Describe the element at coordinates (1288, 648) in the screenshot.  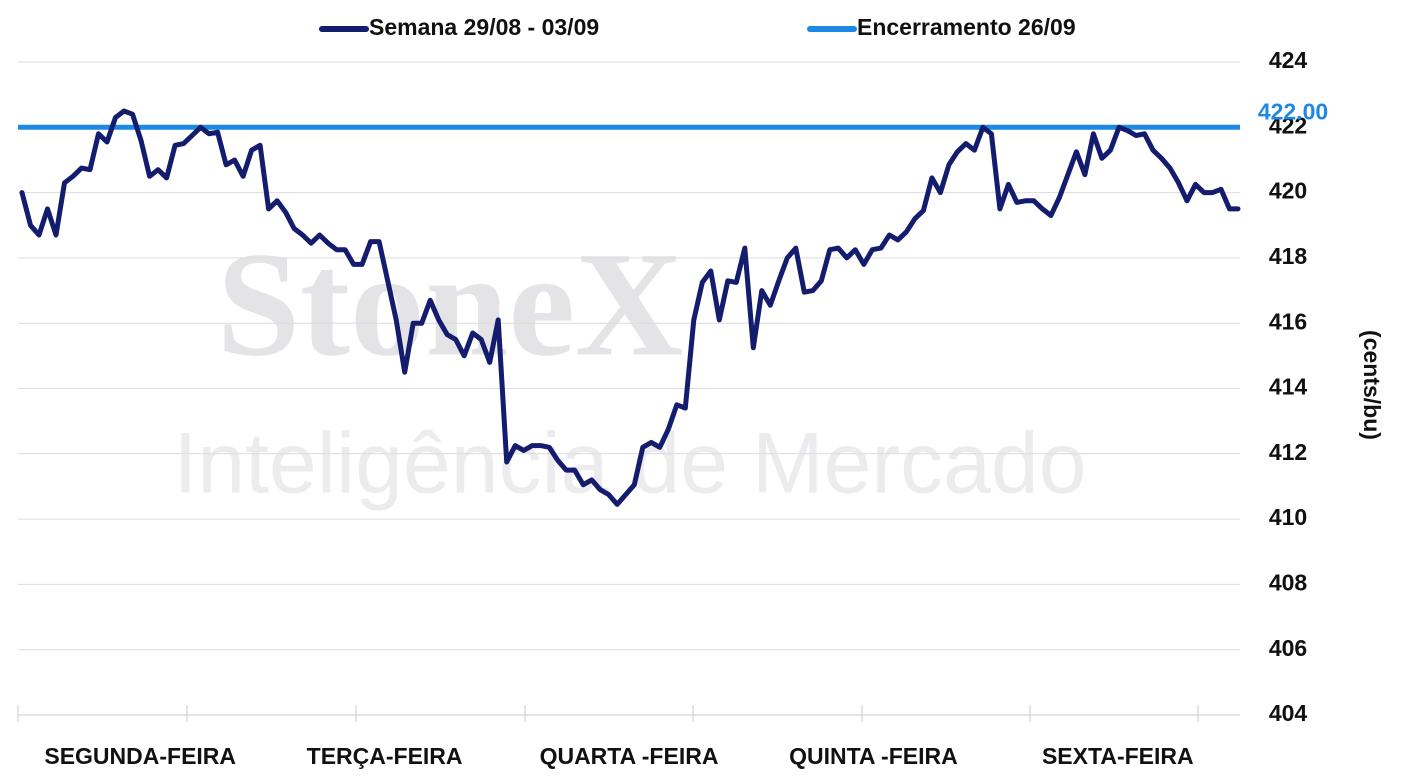
I see `y-tick-label: 406` at that location.